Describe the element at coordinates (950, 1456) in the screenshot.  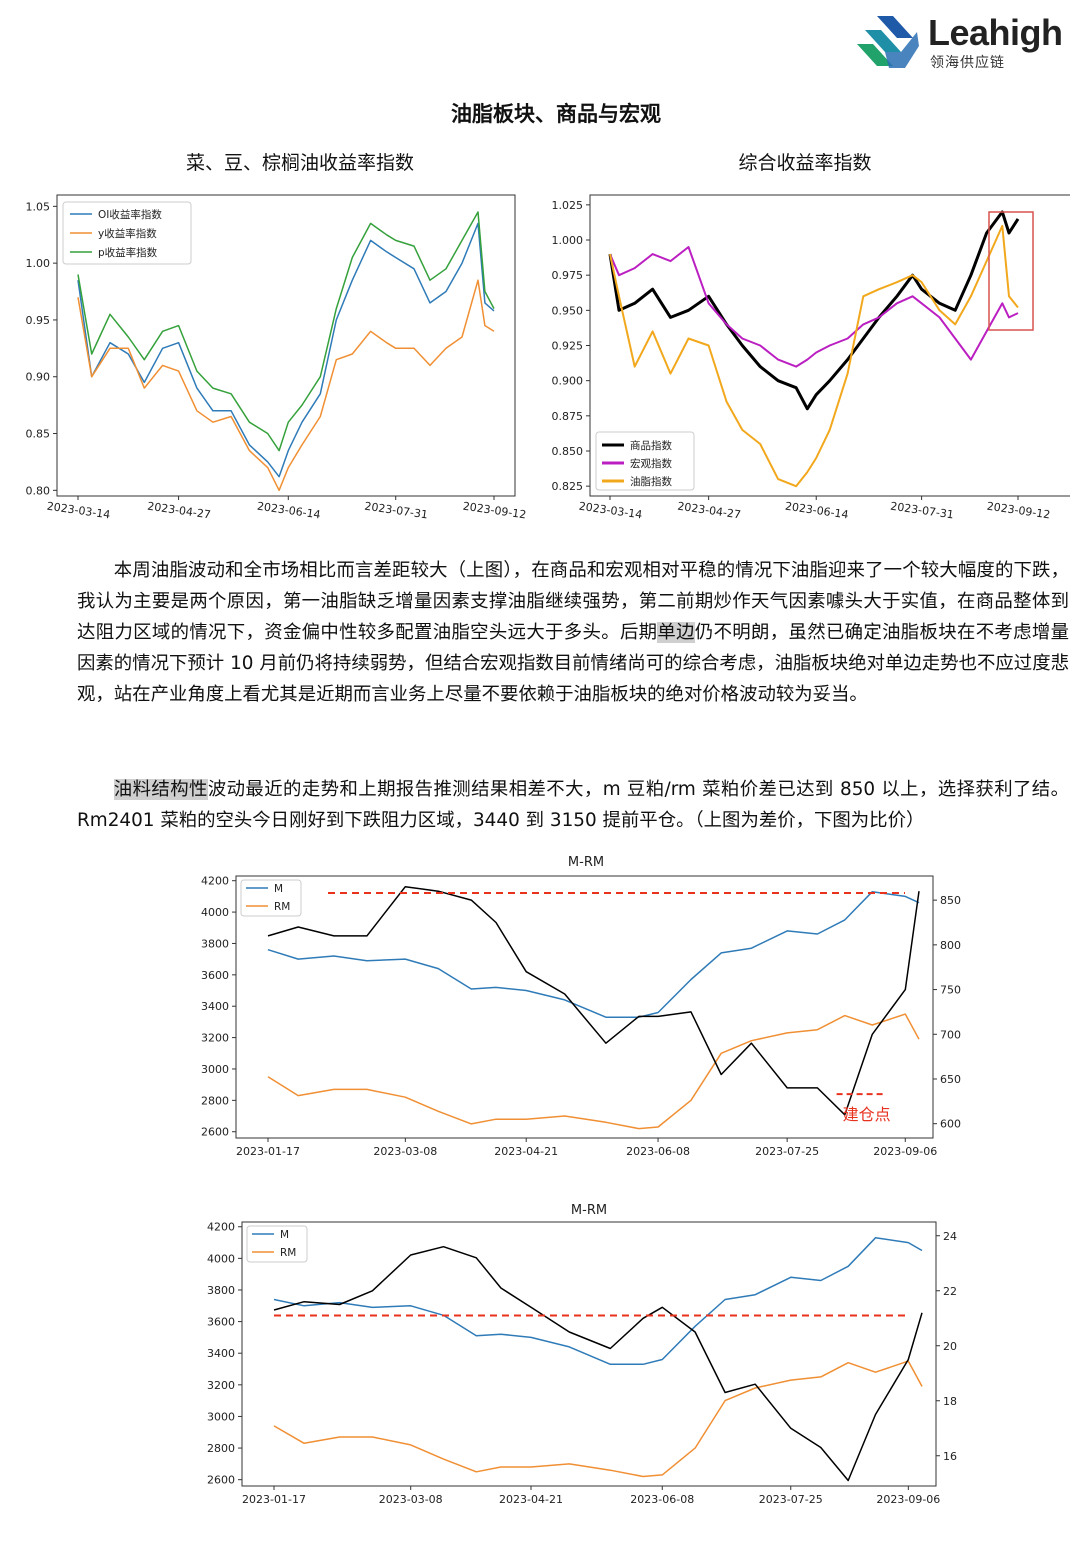
I see `y-tick-label: 16` at that location.